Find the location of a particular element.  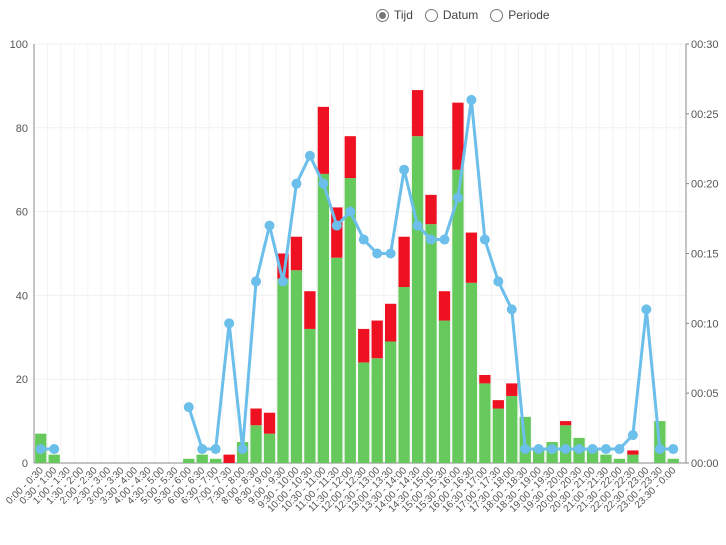

radio-label: Datum is located at coordinates (460, 15).